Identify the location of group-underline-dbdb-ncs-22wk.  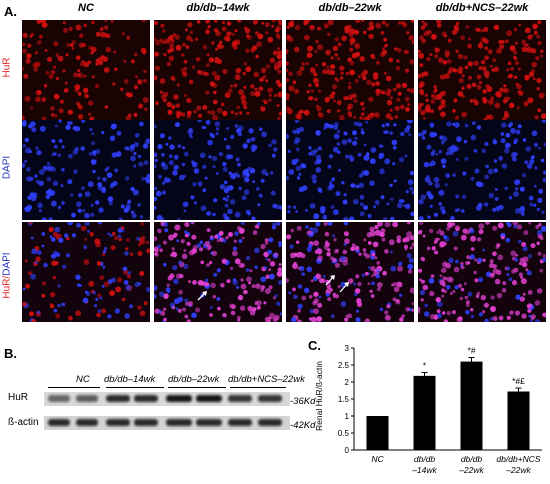
(258, 387).